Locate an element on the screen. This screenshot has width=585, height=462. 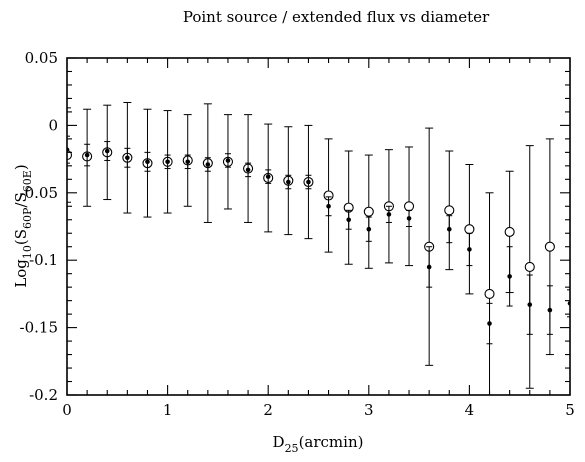
y-tick-label: -0.15 is located at coordinates (39, 328).